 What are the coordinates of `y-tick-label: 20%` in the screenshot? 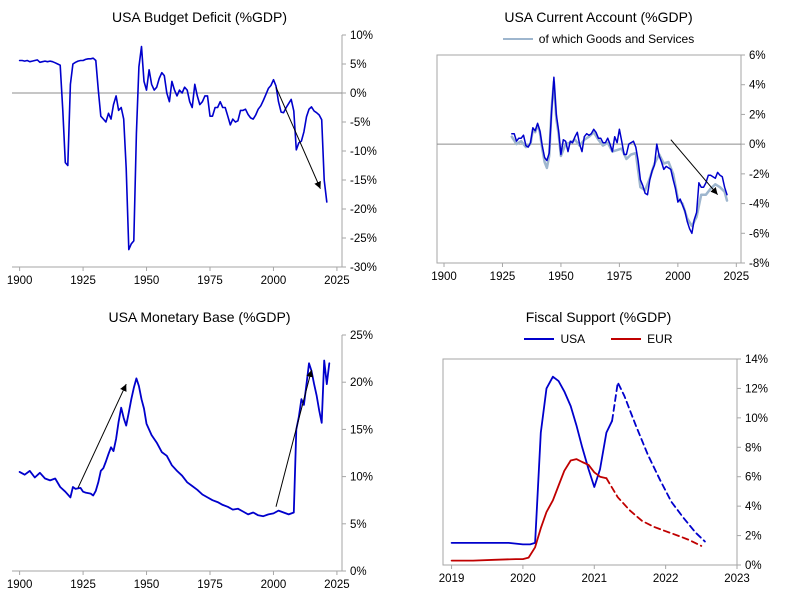 It's located at (361, 383).